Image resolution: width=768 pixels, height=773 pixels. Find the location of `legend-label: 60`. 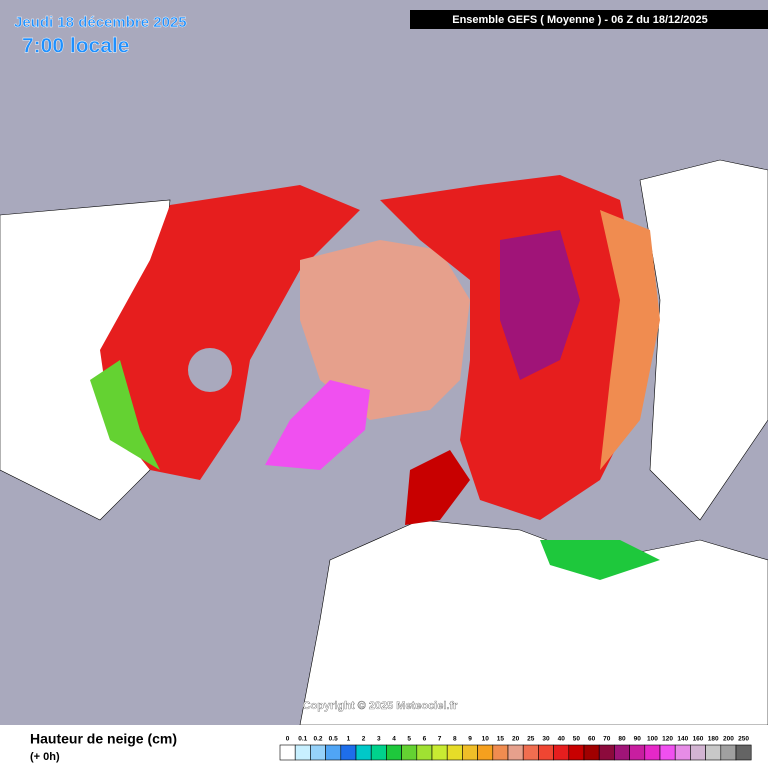

legend-label: 60 is located at coordinates (592, 739).